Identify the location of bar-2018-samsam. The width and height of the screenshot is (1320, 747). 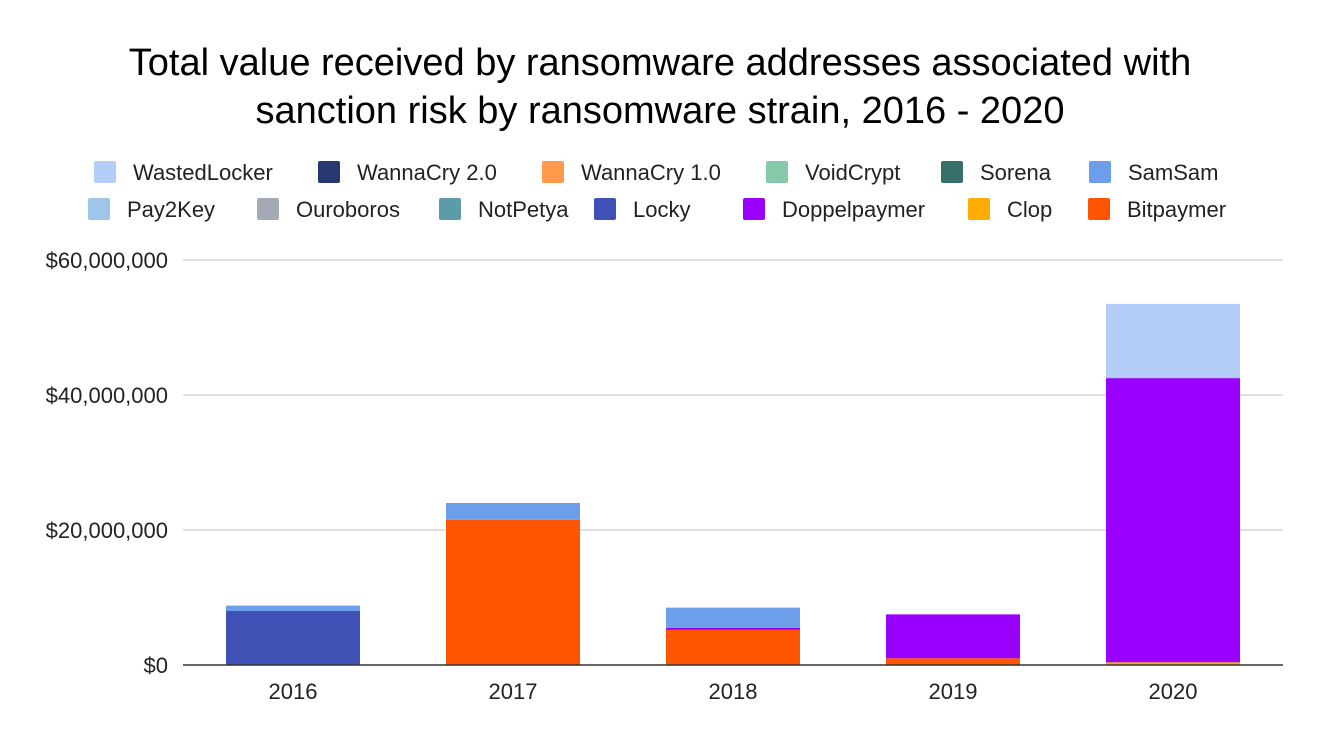
(733, 617).